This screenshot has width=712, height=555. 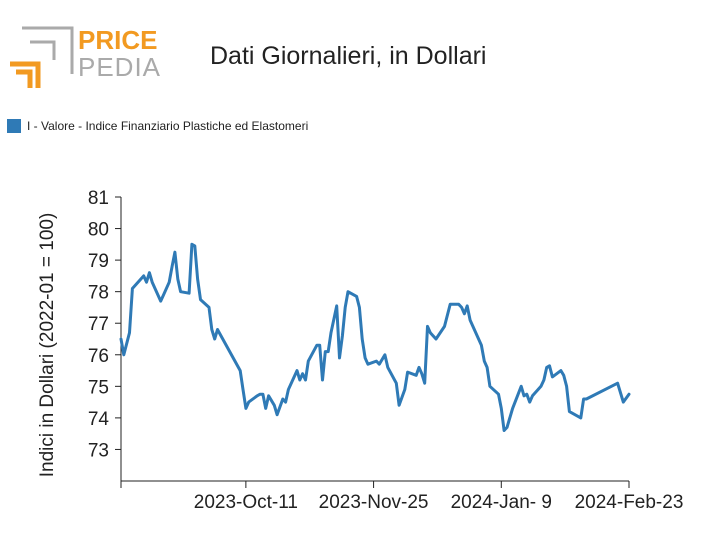 I want to click on y-tick-label: 79, so click(x=98, y=261).